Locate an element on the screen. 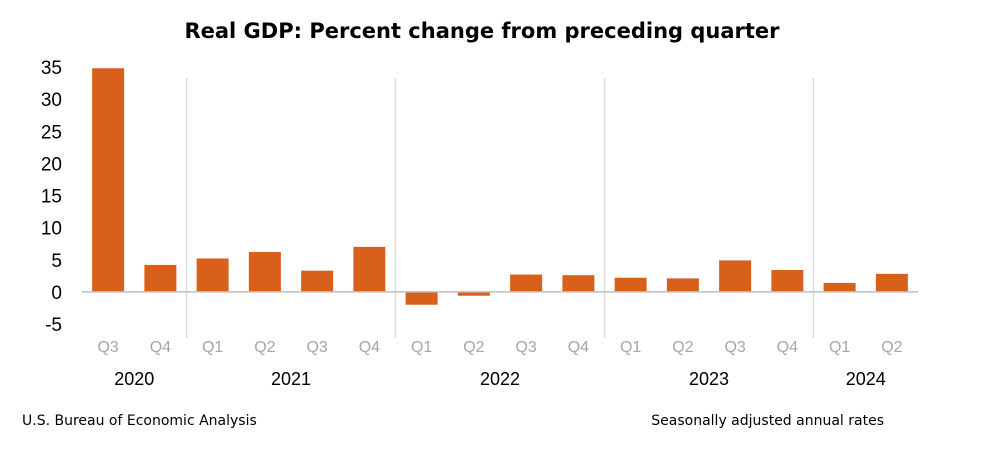 This screenshot has height=452, width=984. source-note: U.S. Bureau of Economic Analysis is located at coordinates (139, 421).